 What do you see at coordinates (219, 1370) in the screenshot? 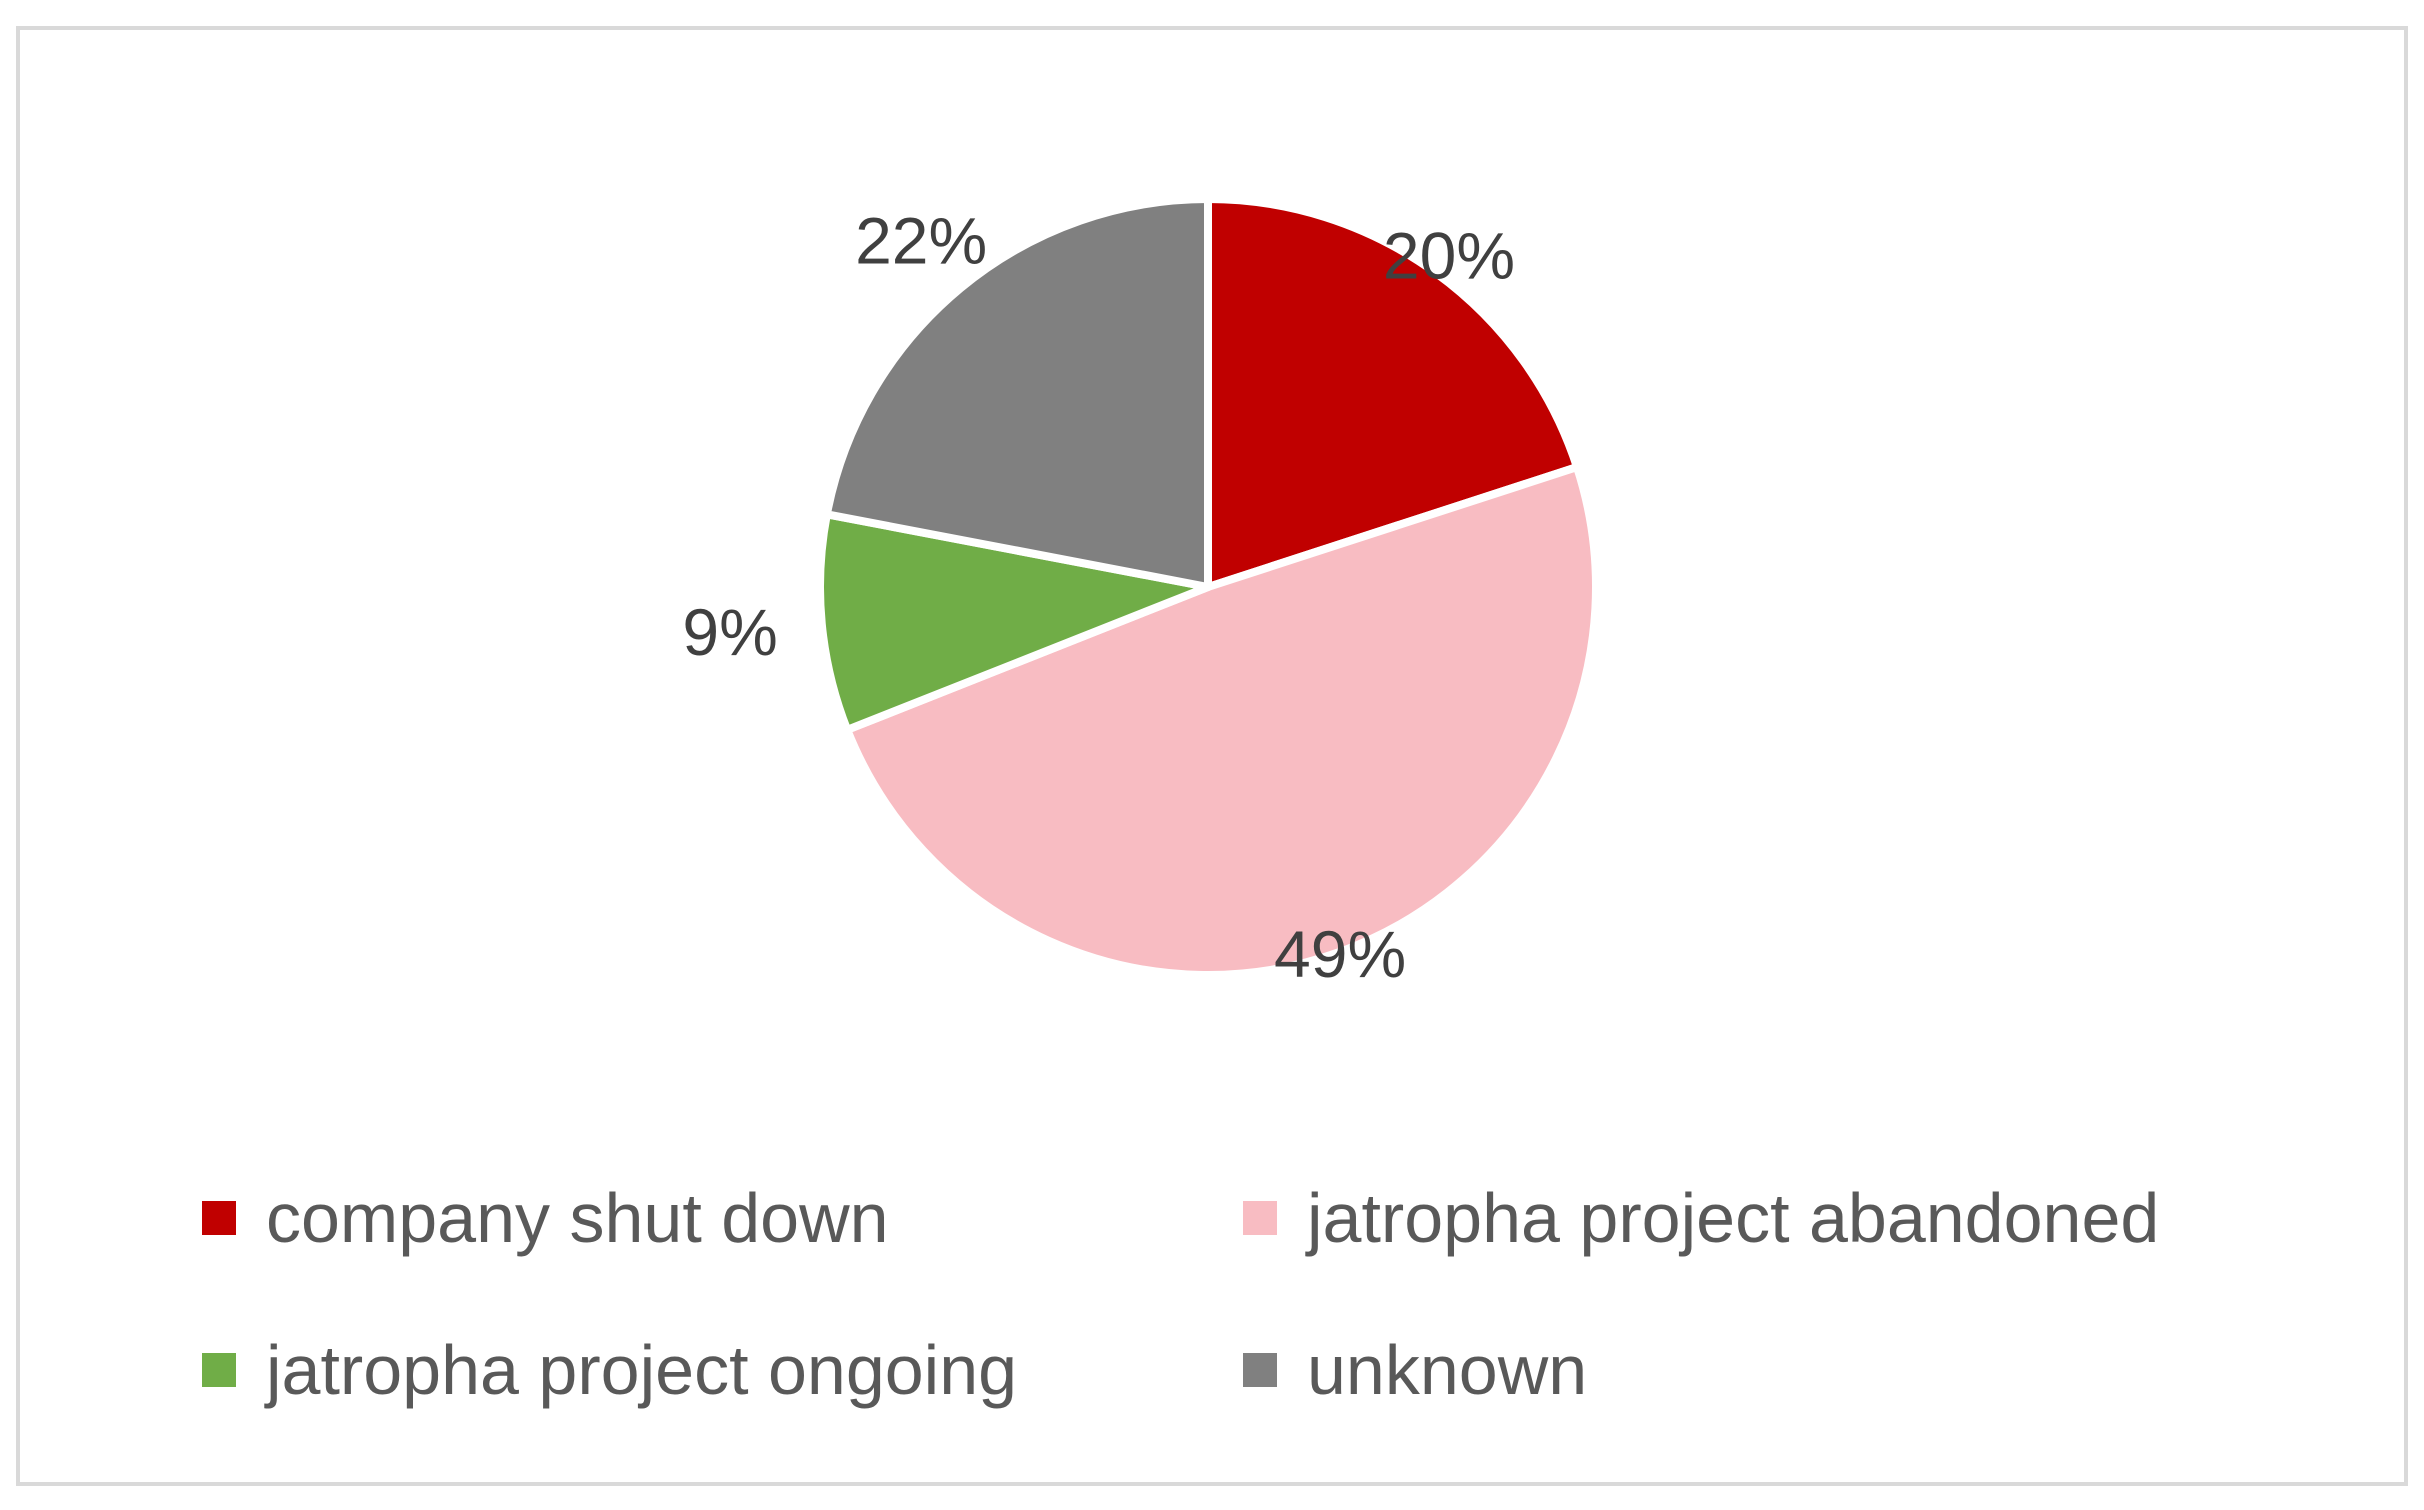
I see `legend-swatch-jatropha-project-ongoing` at bounding box center [219, 1370].